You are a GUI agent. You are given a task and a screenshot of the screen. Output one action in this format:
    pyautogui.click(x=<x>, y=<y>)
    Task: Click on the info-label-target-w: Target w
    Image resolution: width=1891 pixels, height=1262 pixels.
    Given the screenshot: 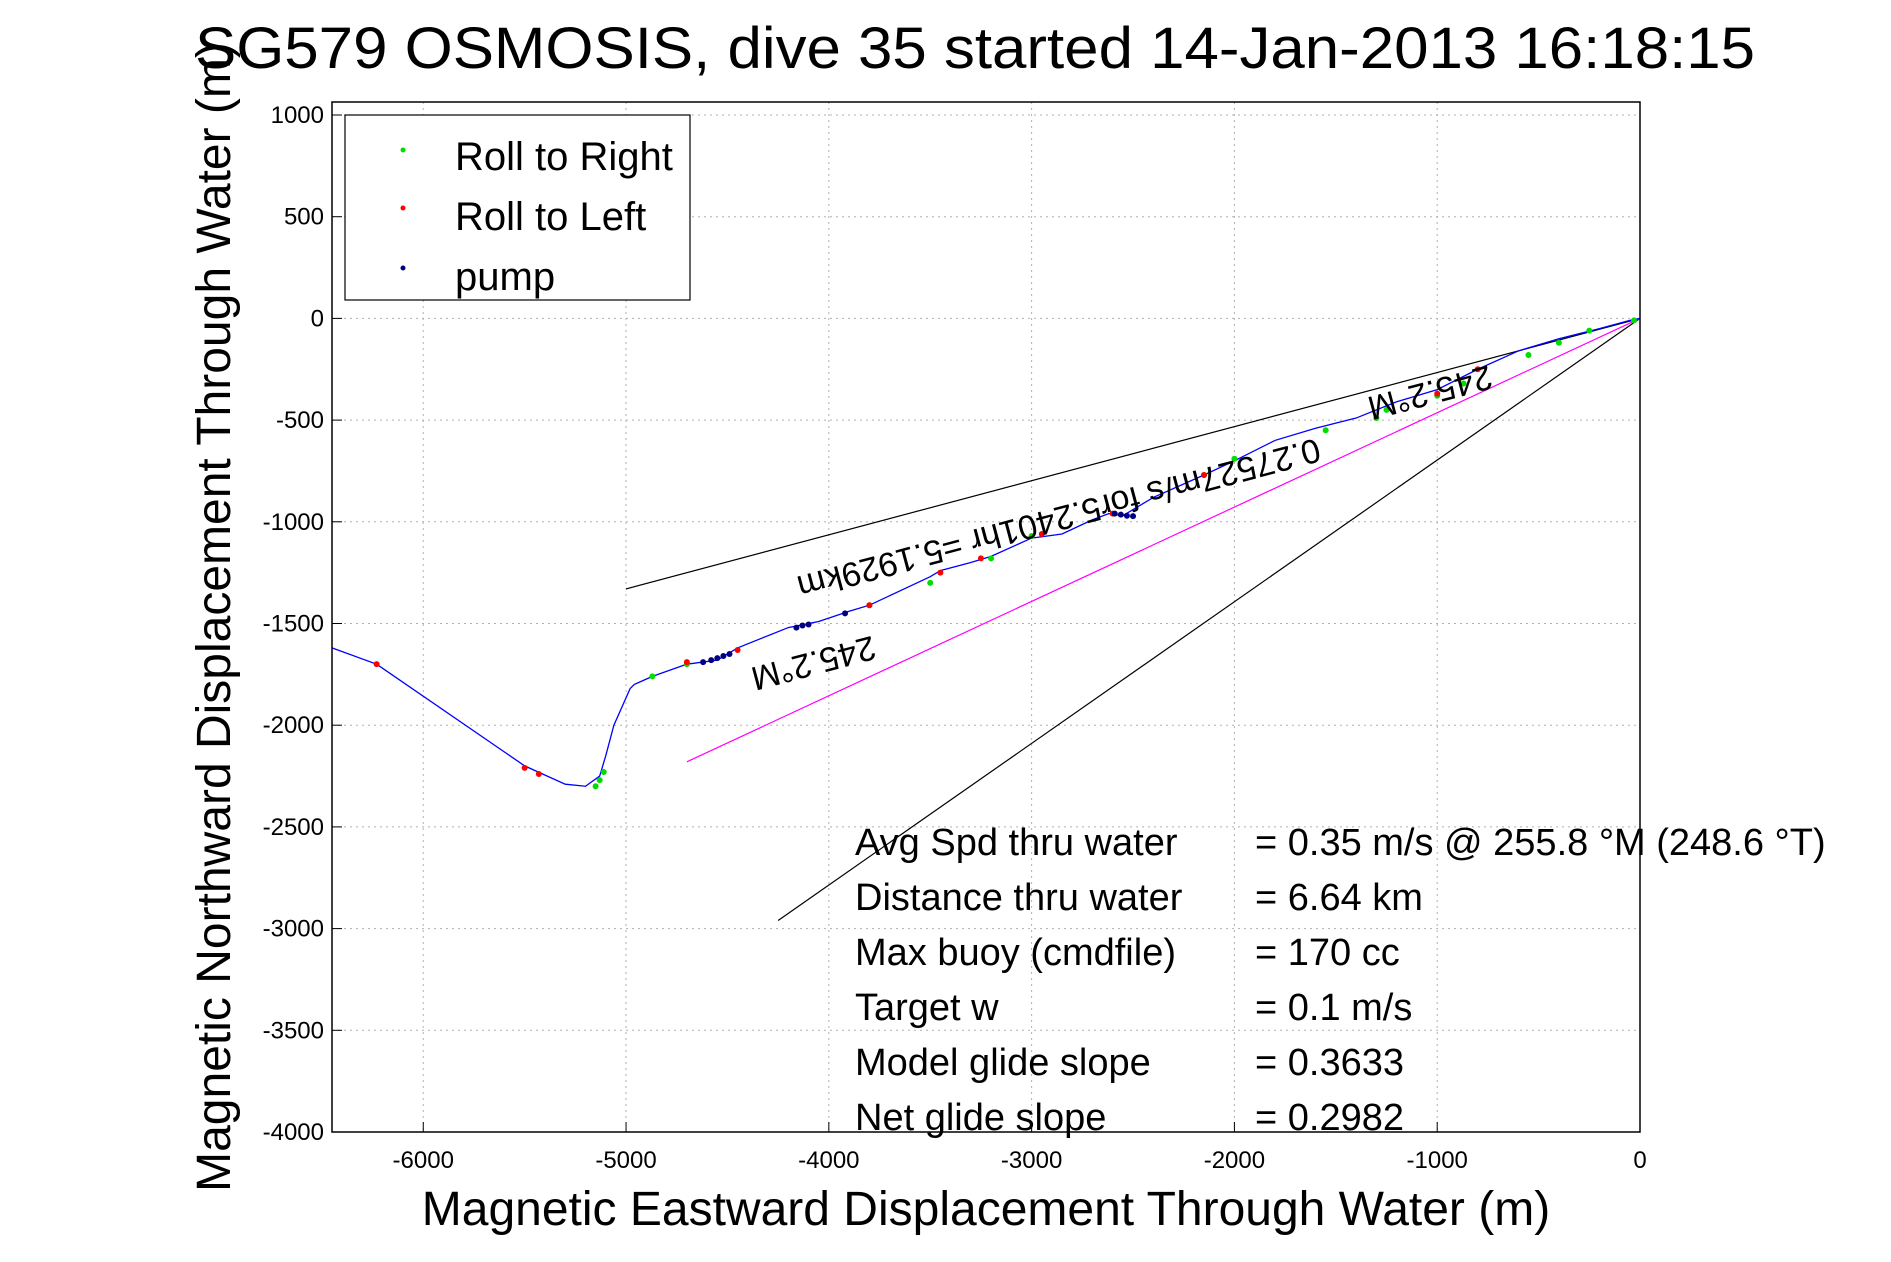 What is the action you would take?
    pyautogui.click(x=927, y=1008)
    